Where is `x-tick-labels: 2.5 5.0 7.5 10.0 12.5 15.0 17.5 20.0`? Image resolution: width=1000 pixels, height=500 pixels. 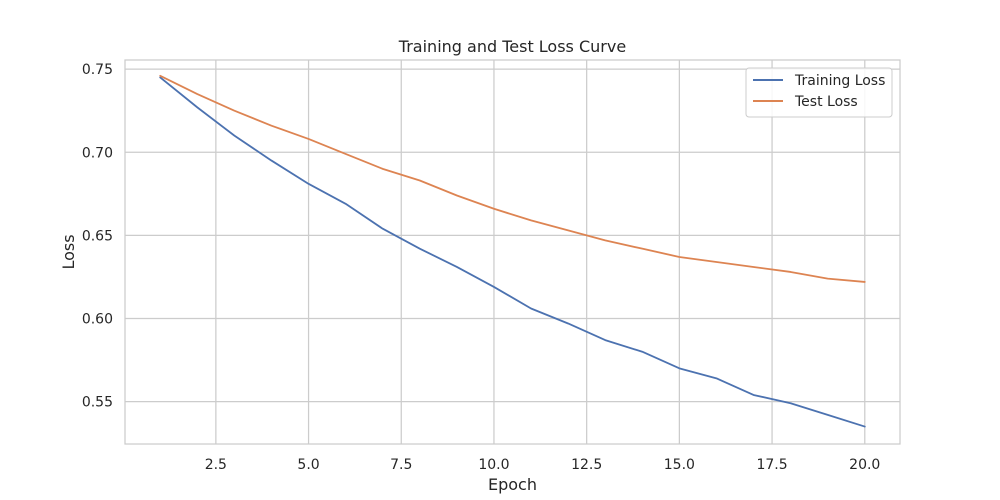 x-tick-labels: 2.5 5.0 7.5 10.0 12.5 15.0 17.5 20.0 is located at coordinates (543, 465).